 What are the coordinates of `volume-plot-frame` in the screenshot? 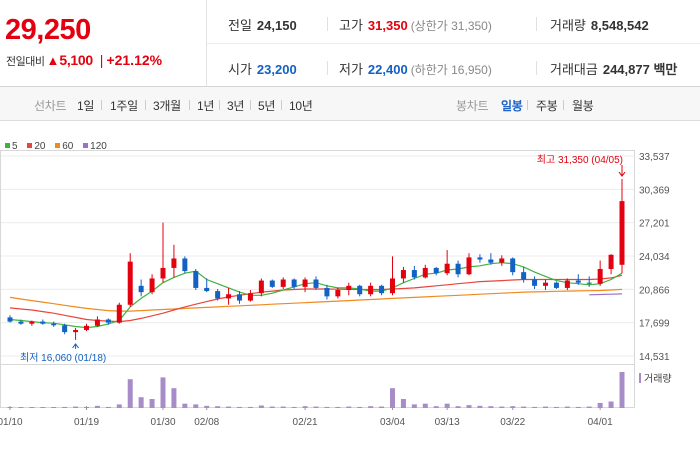 It's located at (317, 386).